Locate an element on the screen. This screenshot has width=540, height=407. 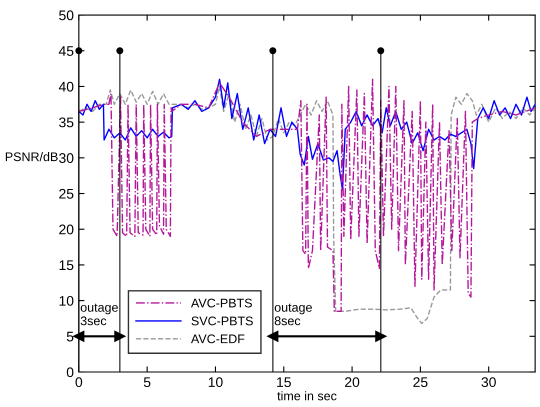
x-tick-label: 25 is located at coordinates (420, 382).